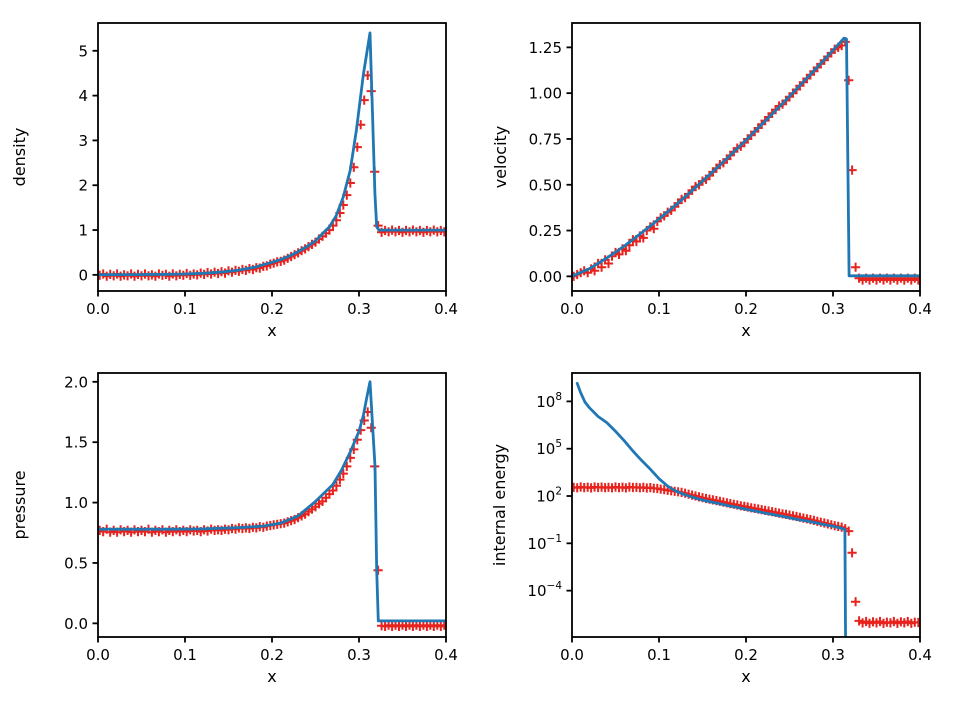 This screenshot has width=960, height=720. I want to click on series-density, so click(272, 156).